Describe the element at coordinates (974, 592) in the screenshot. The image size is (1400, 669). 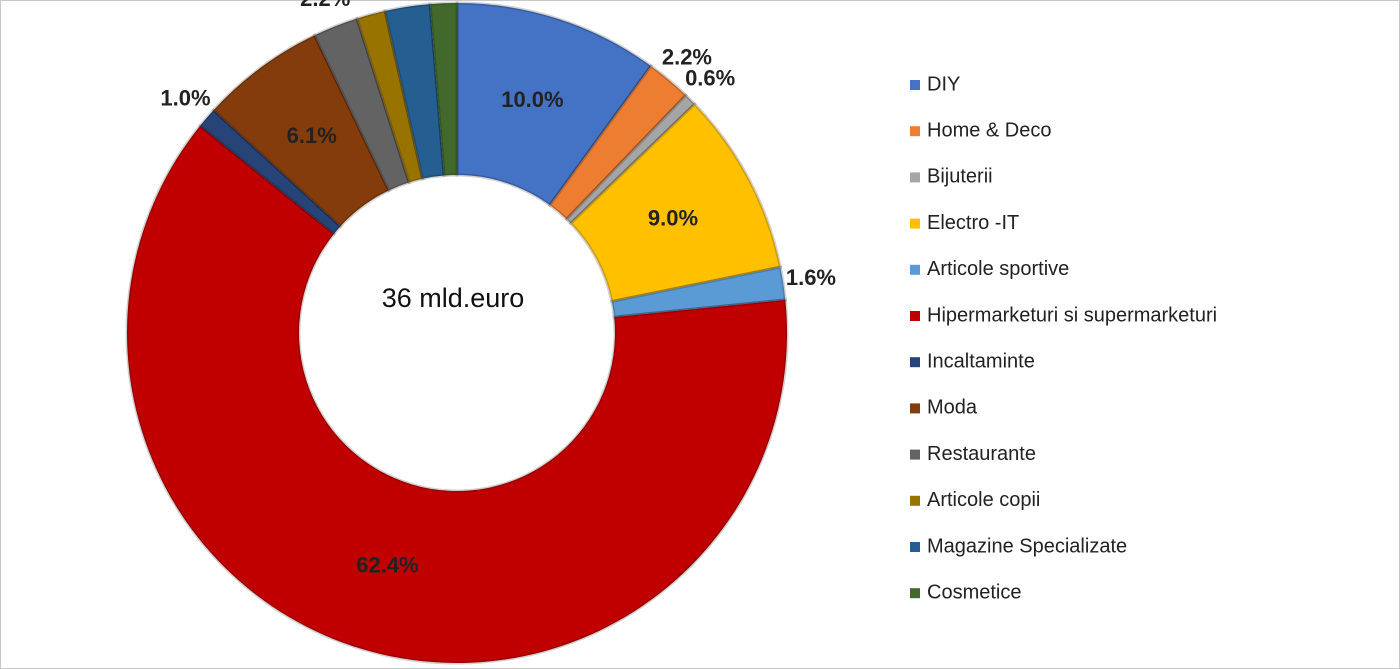
I see `legend-label: Cosmetice` at that location.